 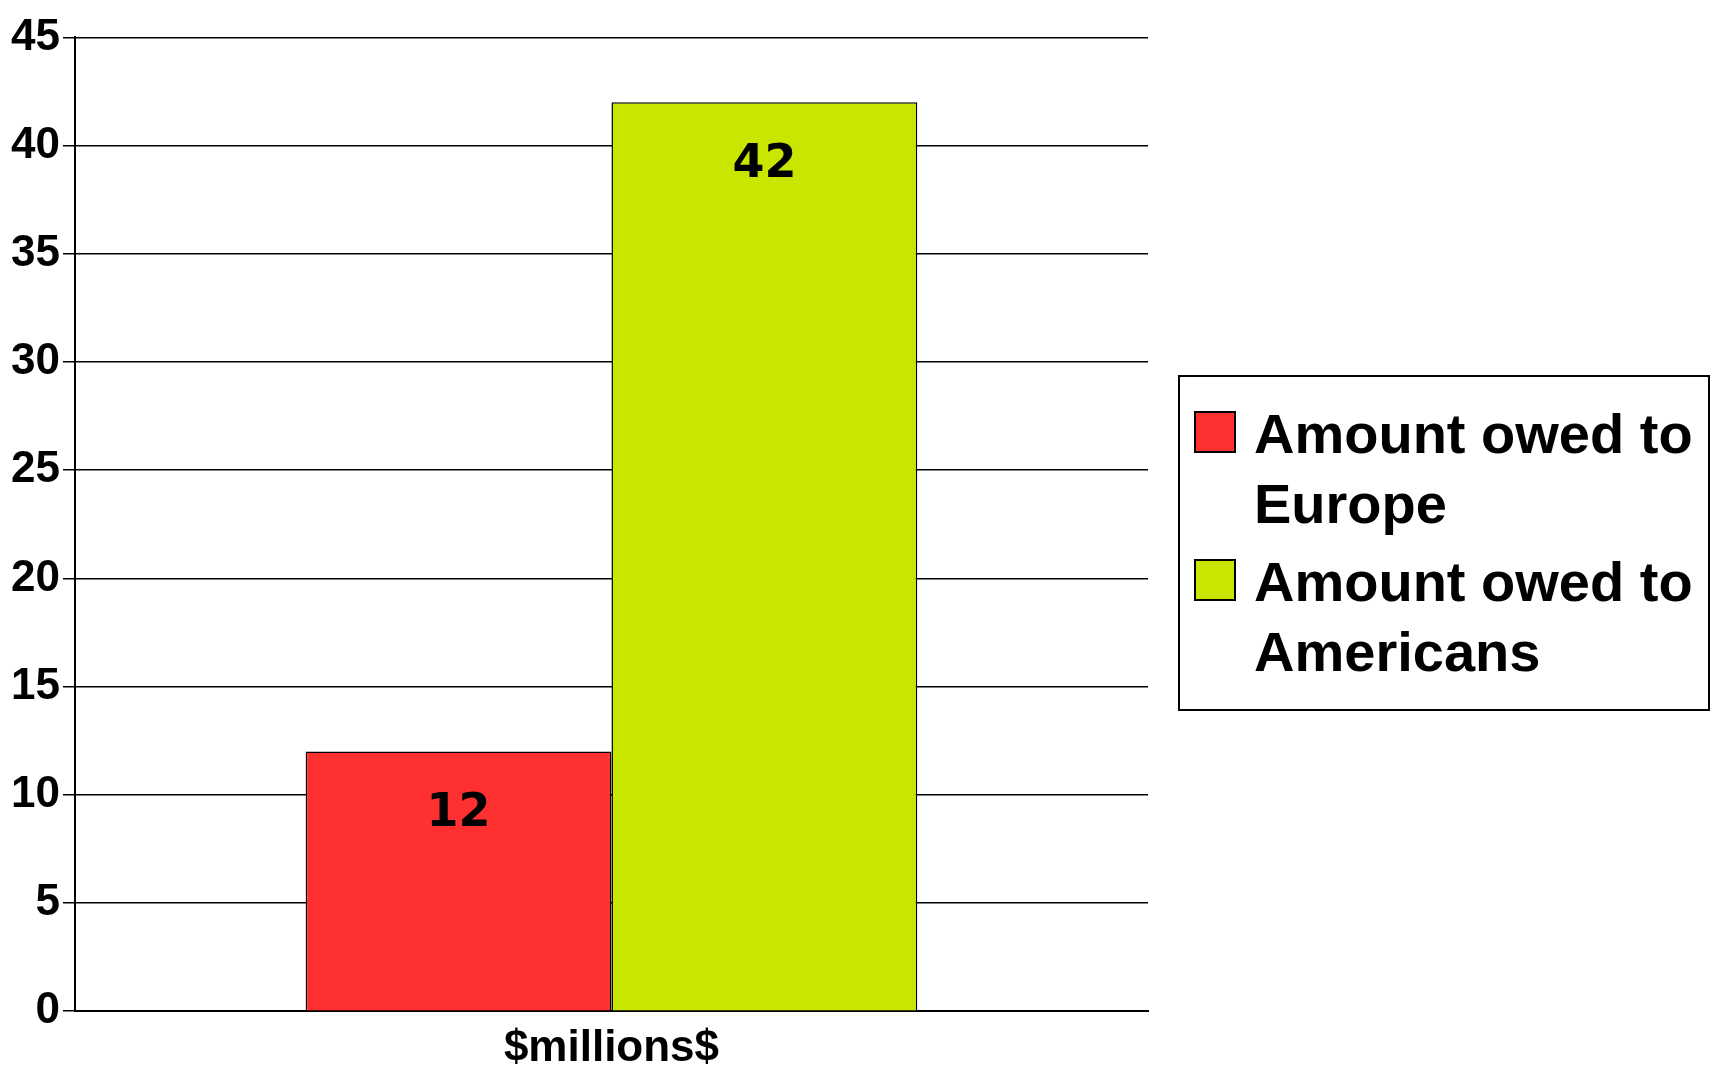 What do you see at coordinates (458, 810) in the screenshot?
I see `data-label: 12` at bounding box center [458, 810].